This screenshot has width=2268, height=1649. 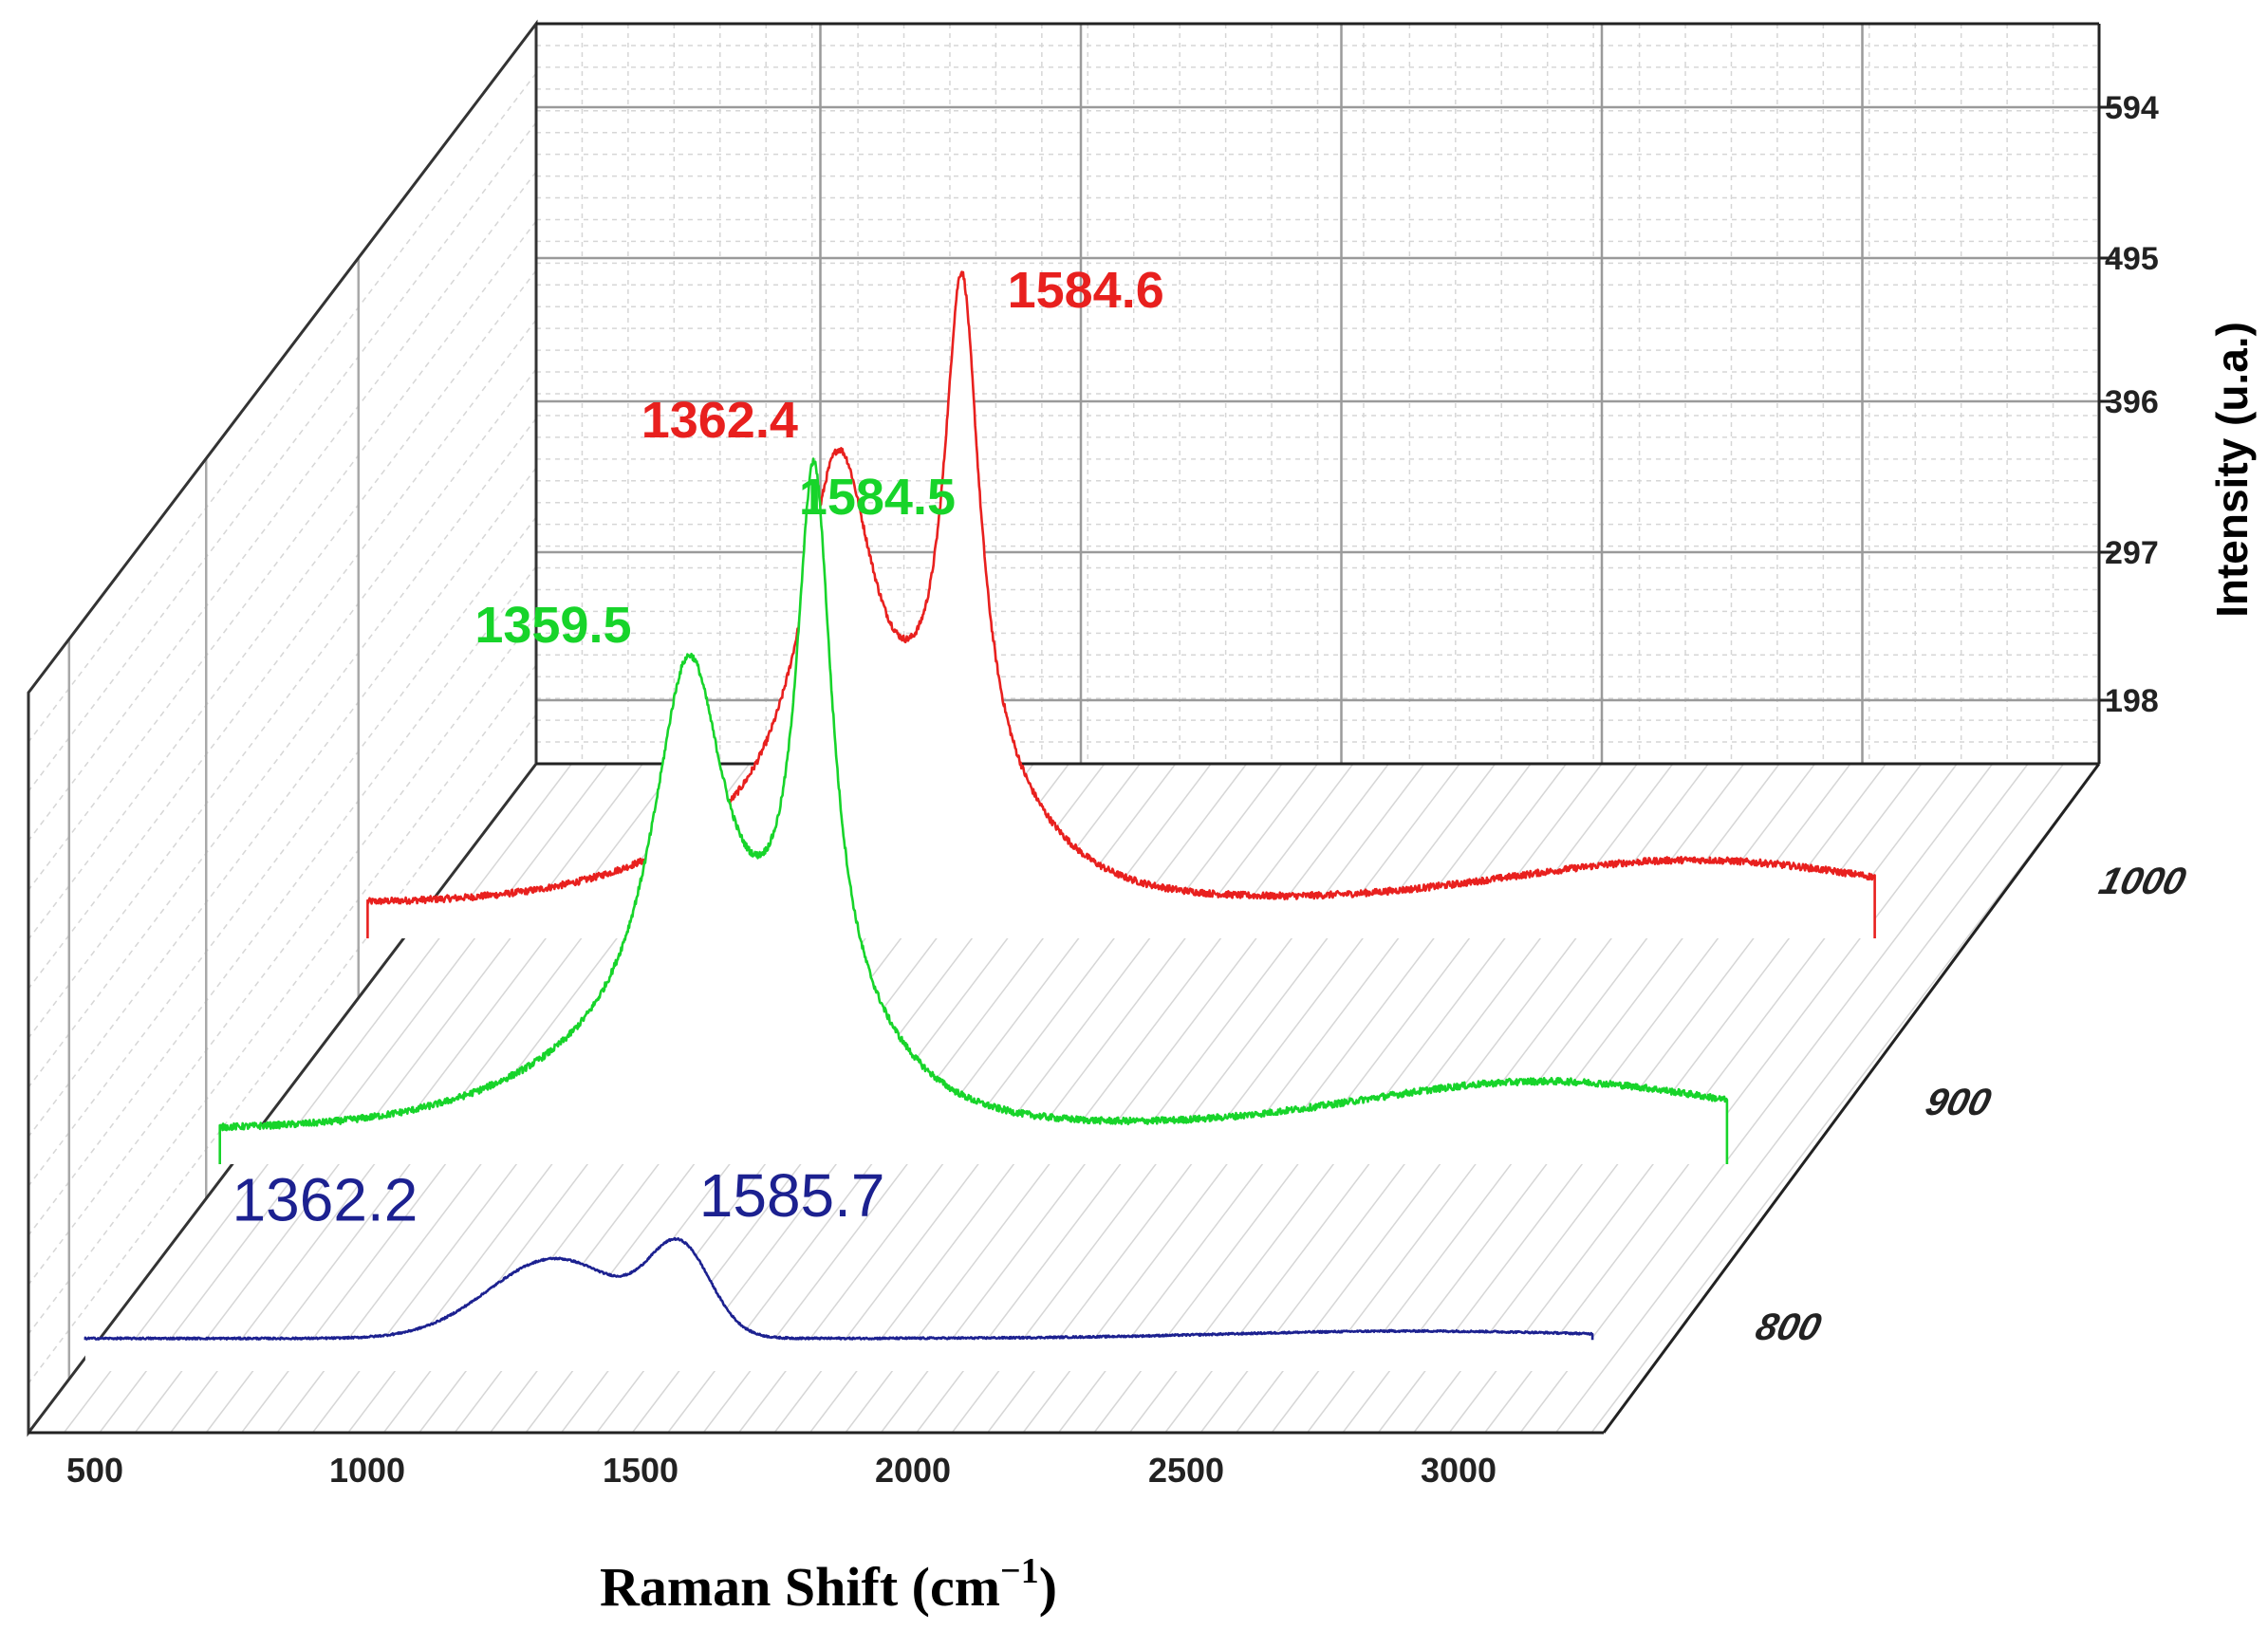 I want to click on x-axis-title-main: Raman Shift (cm, so click(x=800, y=1587).